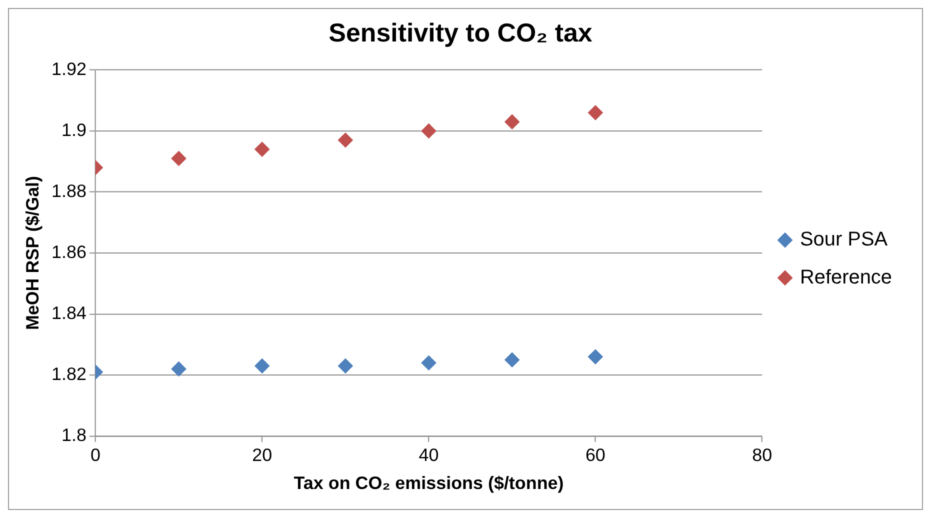  Describe the element at coordinates (32, 253) in the screenshot. I see `y-axis-title: MeOH RSP ($/Gal)` at that location.